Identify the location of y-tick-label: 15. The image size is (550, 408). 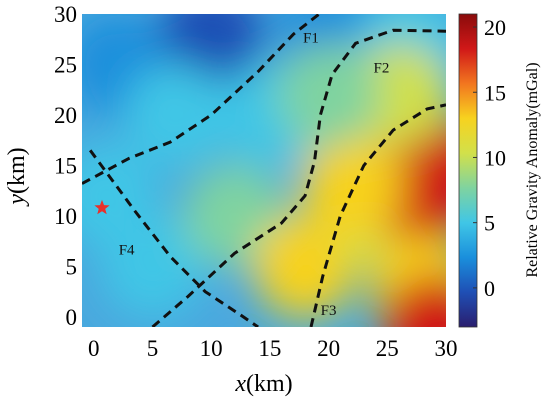
(65, 165).